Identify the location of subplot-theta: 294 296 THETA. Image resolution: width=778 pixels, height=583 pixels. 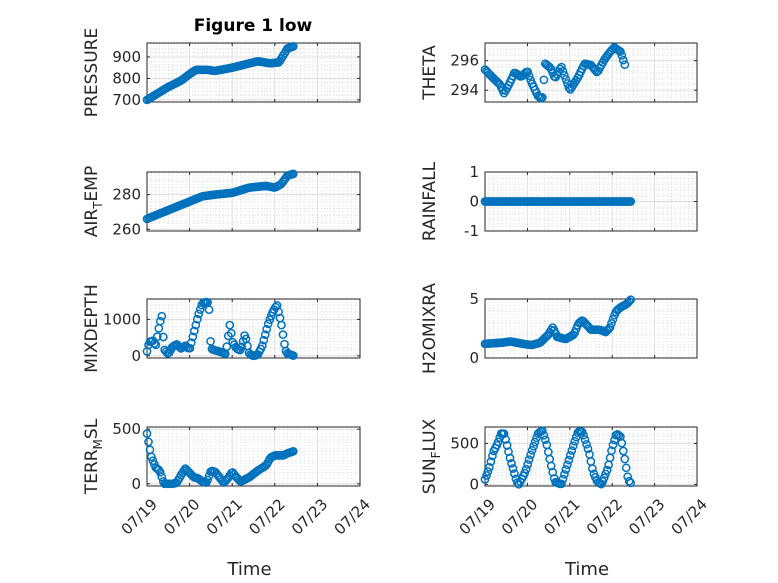
(559, 72).